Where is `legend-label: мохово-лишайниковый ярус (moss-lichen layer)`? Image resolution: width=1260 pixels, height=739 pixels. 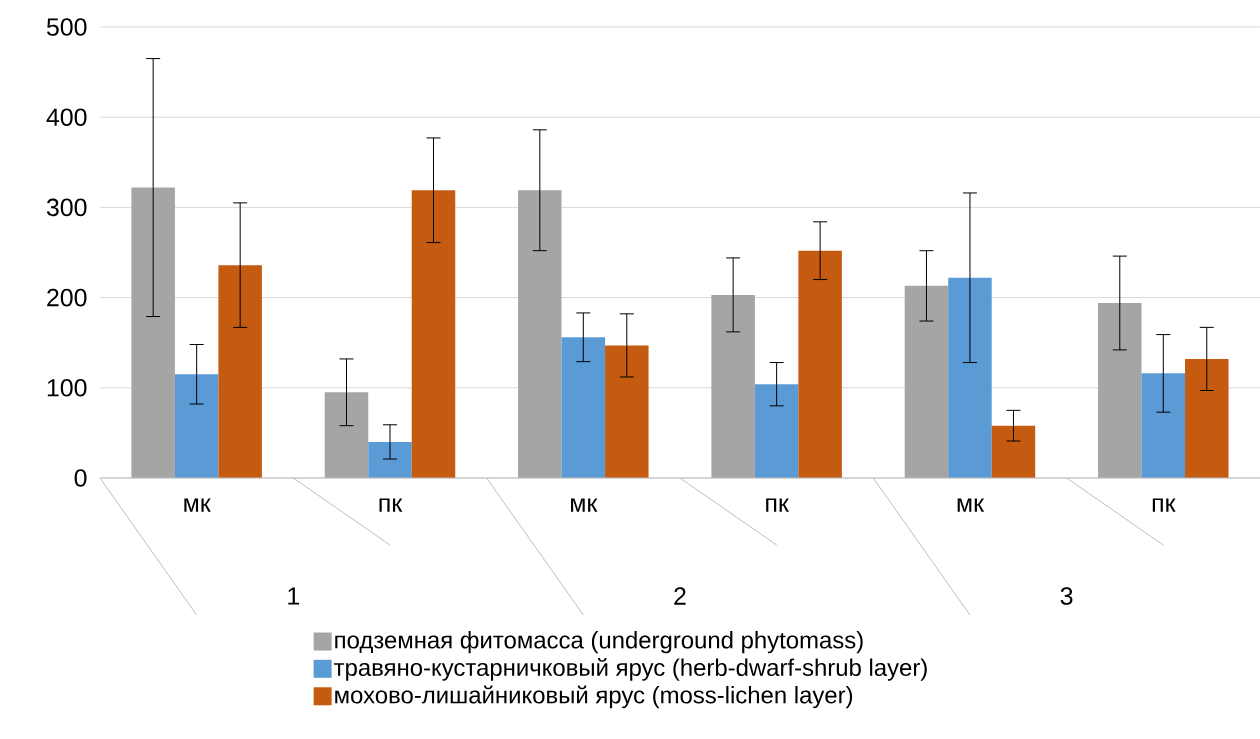
legend-label: мохово-лишайниковый ярус (moss-lichen layer) is located at coordinates (594, 697).